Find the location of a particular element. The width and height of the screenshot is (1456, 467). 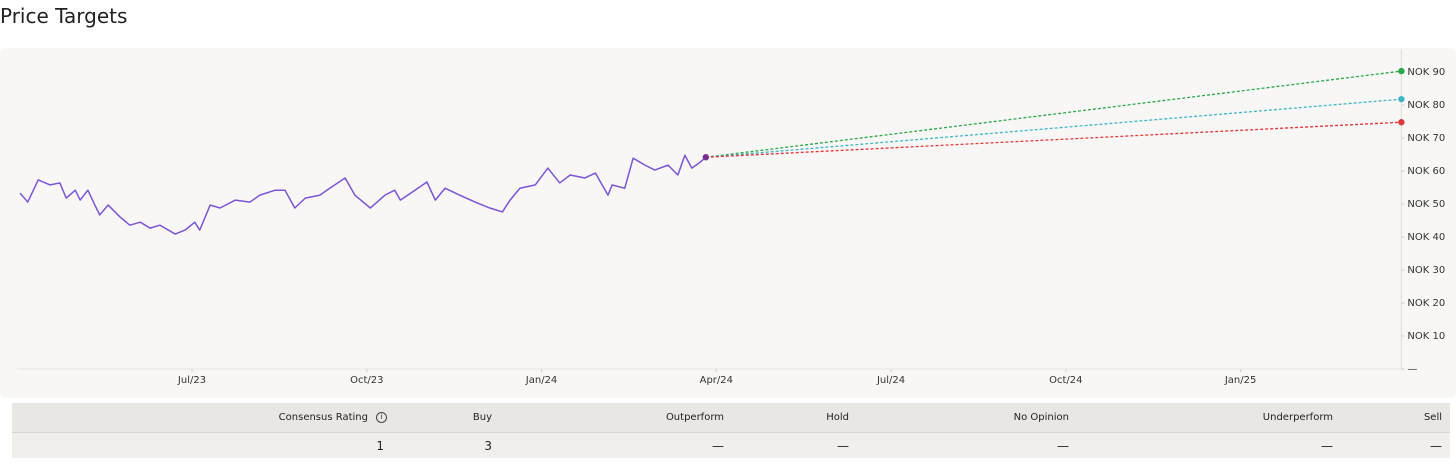

y-tick-label: NOK 40 is located at coordinates (1426, 237).